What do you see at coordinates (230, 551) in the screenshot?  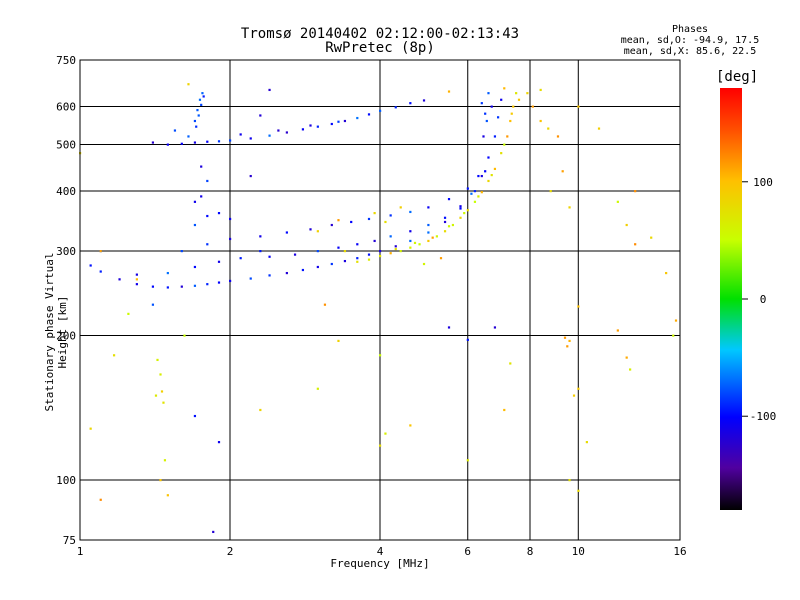 I see `x-tick-label: 2` at bounding box center [230, 551].